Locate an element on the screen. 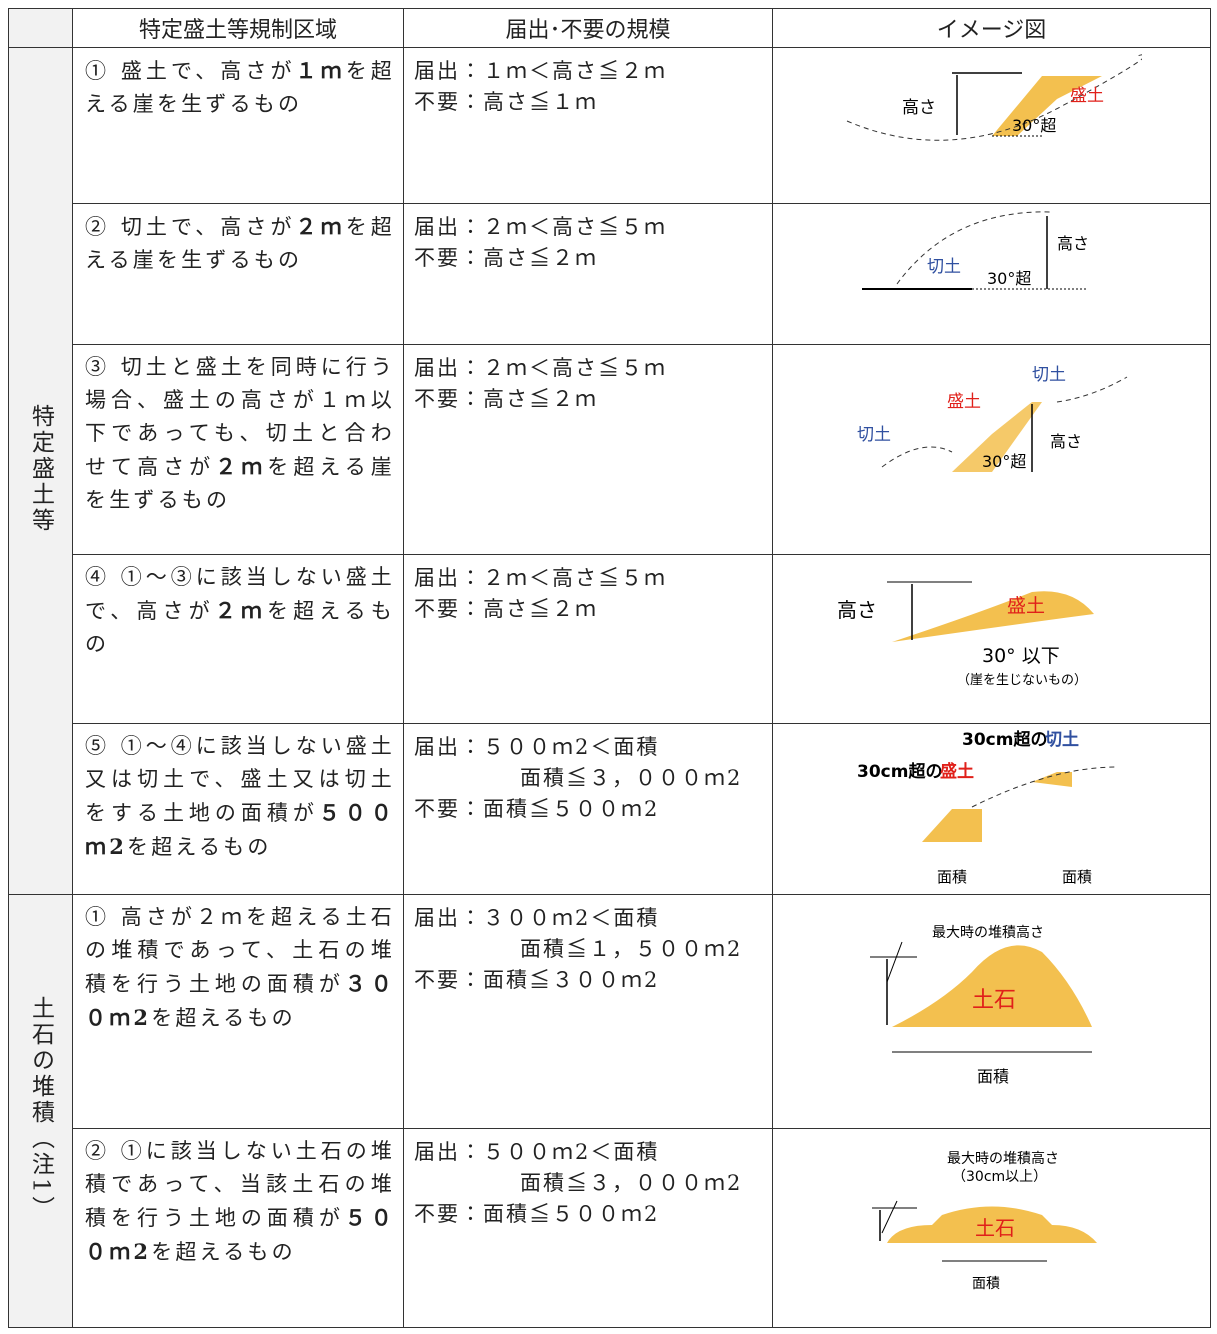 The image size is (1217, 1334). image-cell: 30cm超の 切土 30cm超の 盛土 面積 面積 is located at coordinates (991, 809).